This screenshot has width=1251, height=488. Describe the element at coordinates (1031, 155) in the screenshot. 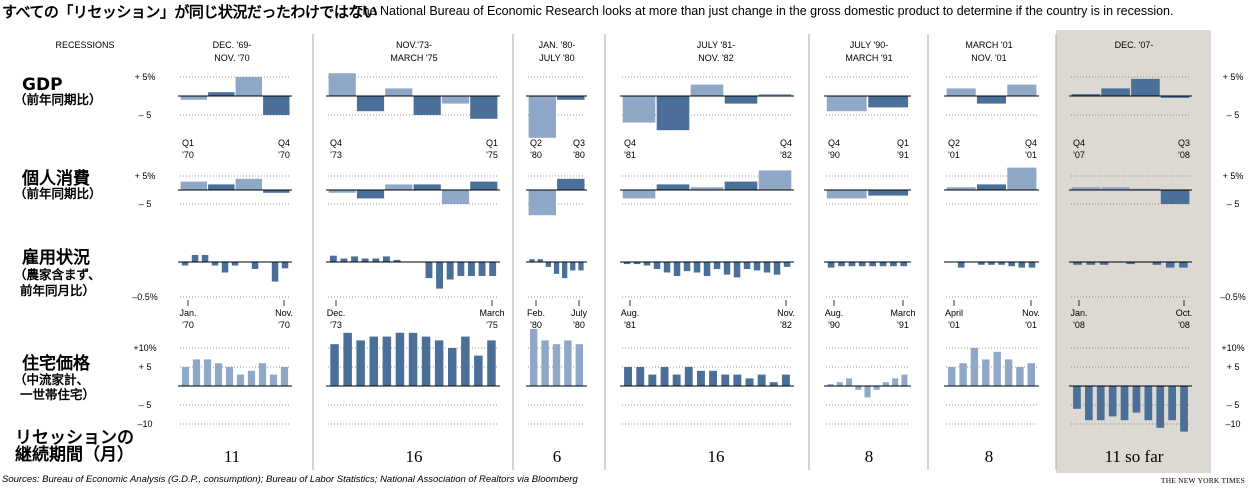

I see `gdp-period-label: '01` at that location.